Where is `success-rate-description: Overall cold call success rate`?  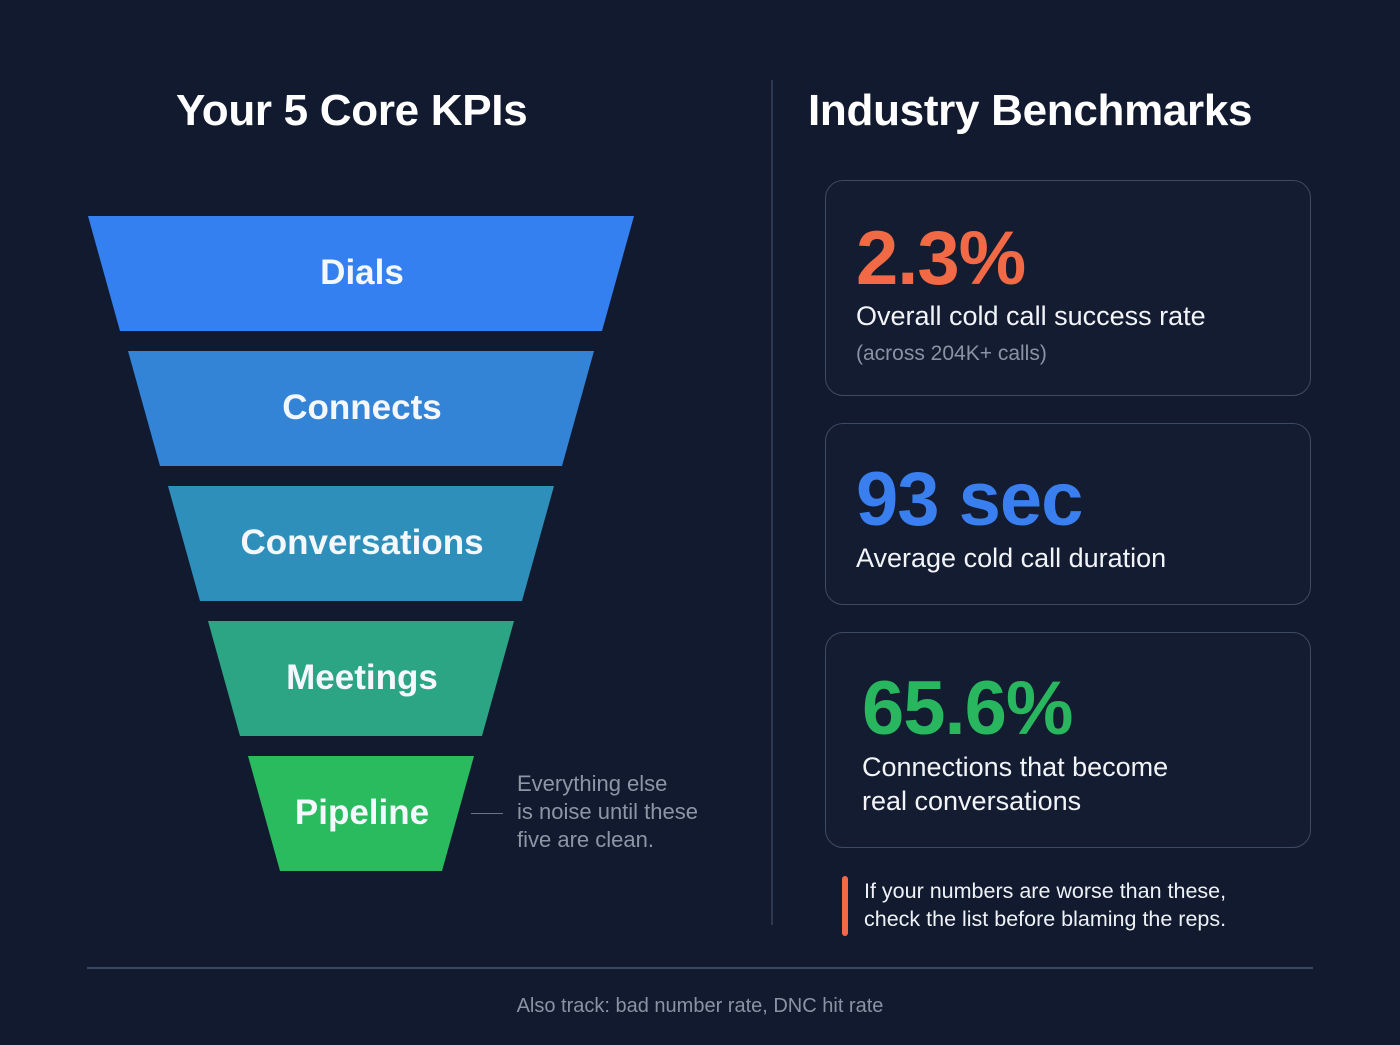 success-rate-description: Overall cold call success rate is located at coordinates (1031, 316).